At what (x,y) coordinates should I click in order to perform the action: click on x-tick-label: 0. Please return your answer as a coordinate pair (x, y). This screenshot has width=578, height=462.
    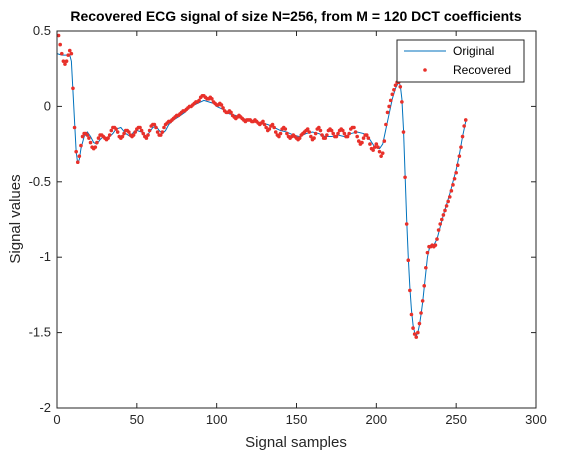
    Looking at the image, I should click on (56, 419).